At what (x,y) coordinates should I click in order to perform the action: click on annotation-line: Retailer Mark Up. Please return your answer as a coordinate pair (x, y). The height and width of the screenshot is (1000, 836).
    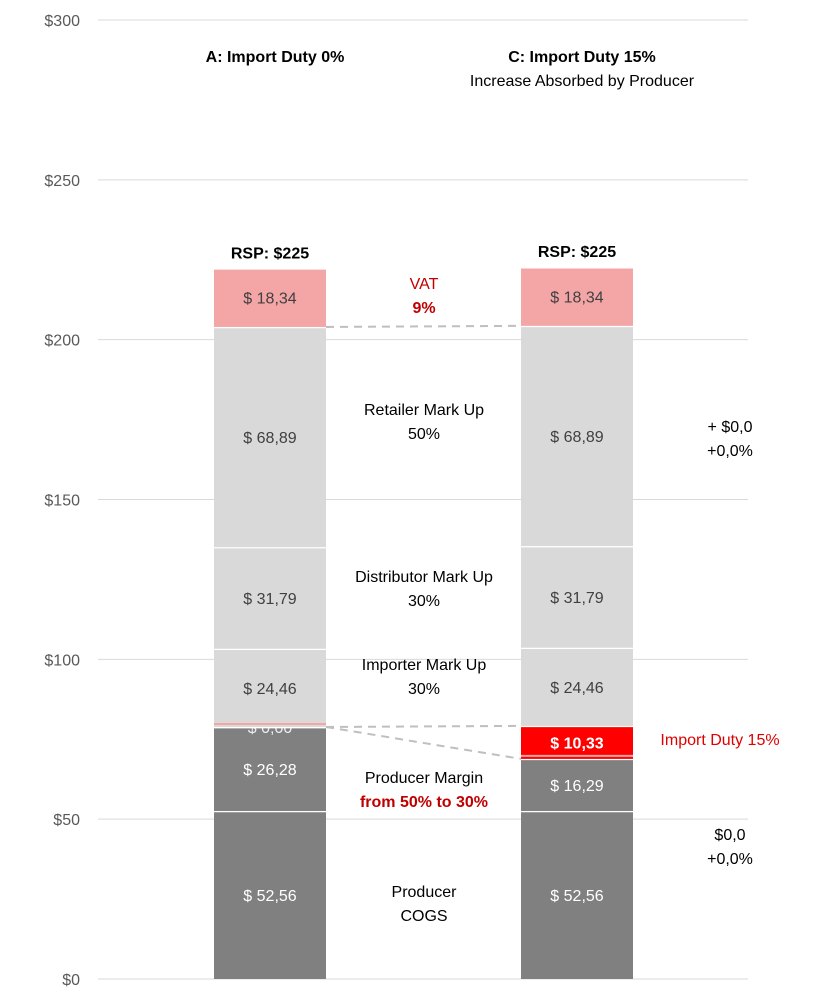
    Looking at the image, I should click on (424, 410).